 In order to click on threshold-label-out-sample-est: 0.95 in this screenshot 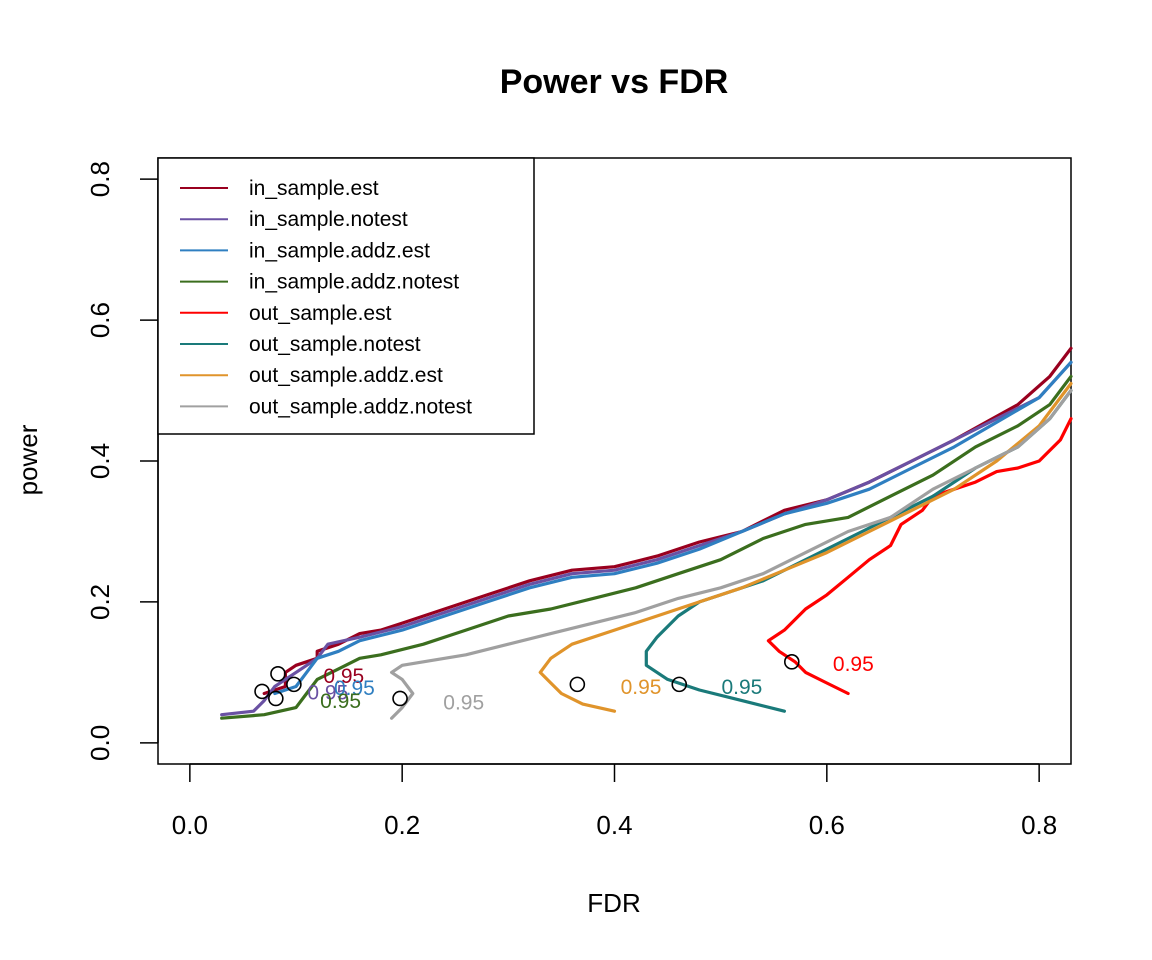, I will do `click(853, 664)`.